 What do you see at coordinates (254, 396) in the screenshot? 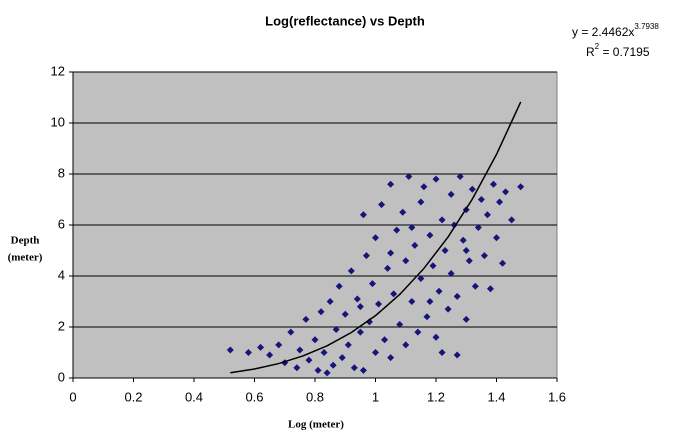
I see `x-tick-label: 0.6` at bounding box center [254, 396].